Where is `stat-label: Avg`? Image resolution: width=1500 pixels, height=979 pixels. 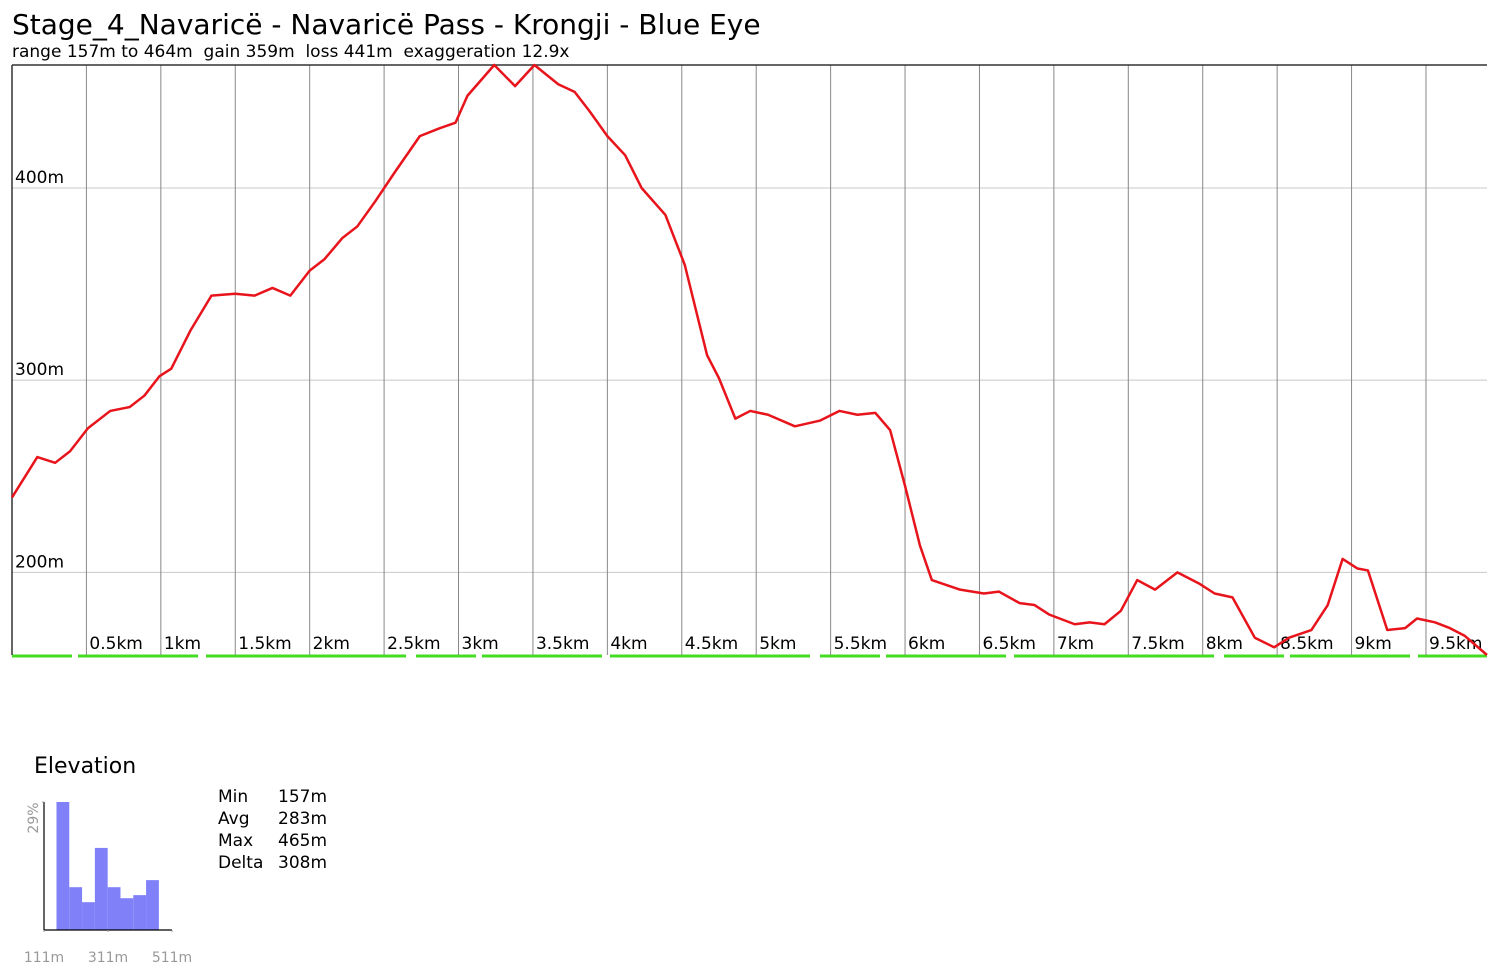 stat-label: Avg is located at coordinates (234, 819).